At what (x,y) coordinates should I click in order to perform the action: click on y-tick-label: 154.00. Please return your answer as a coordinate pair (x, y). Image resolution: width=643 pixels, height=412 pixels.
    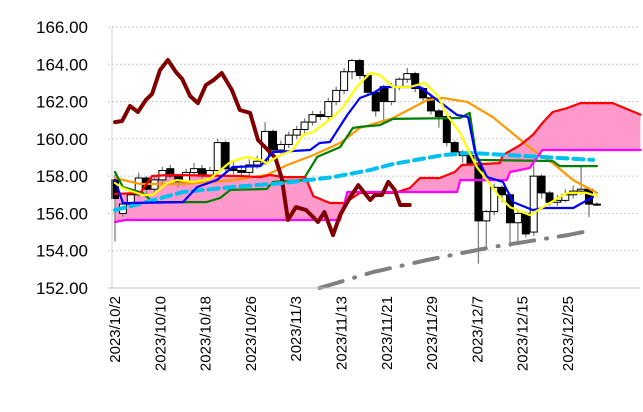
    Looking at the image, I should click on (62, 251).